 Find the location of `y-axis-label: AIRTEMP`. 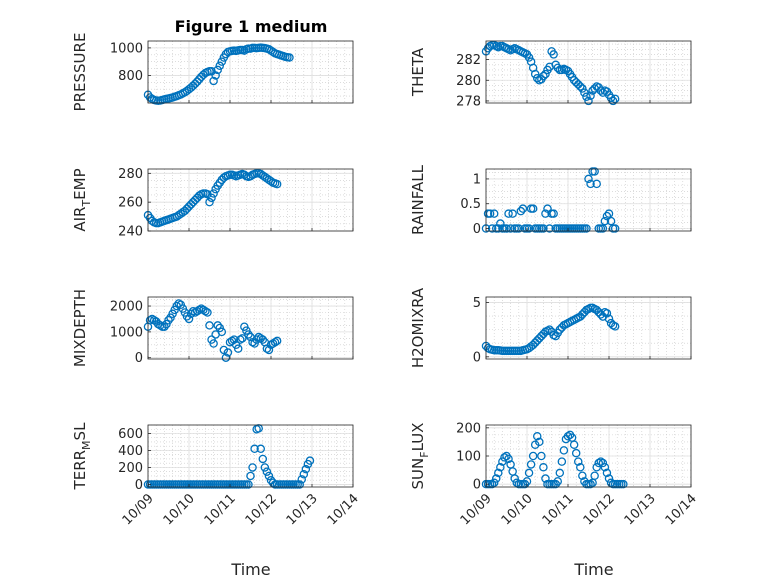

y-axis-label: AIRTEMP is located at coordinates (82, 199).